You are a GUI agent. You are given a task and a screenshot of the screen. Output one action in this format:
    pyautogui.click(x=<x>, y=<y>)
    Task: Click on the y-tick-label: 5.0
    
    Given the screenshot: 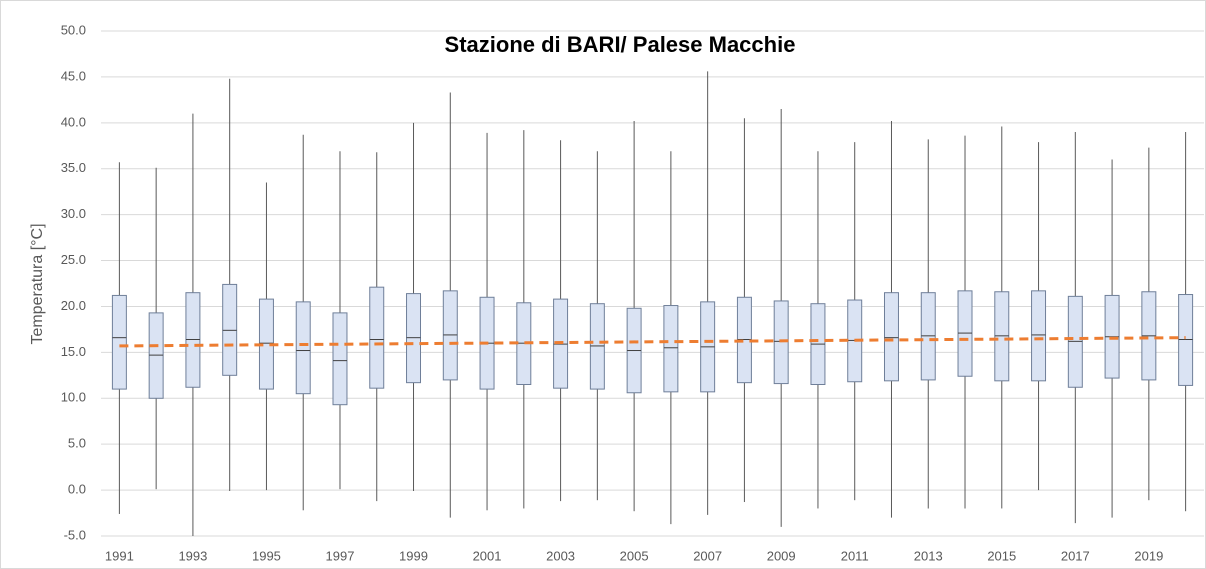 What is the action you would take?
    pyautogui.click(x=77, y=443)
    